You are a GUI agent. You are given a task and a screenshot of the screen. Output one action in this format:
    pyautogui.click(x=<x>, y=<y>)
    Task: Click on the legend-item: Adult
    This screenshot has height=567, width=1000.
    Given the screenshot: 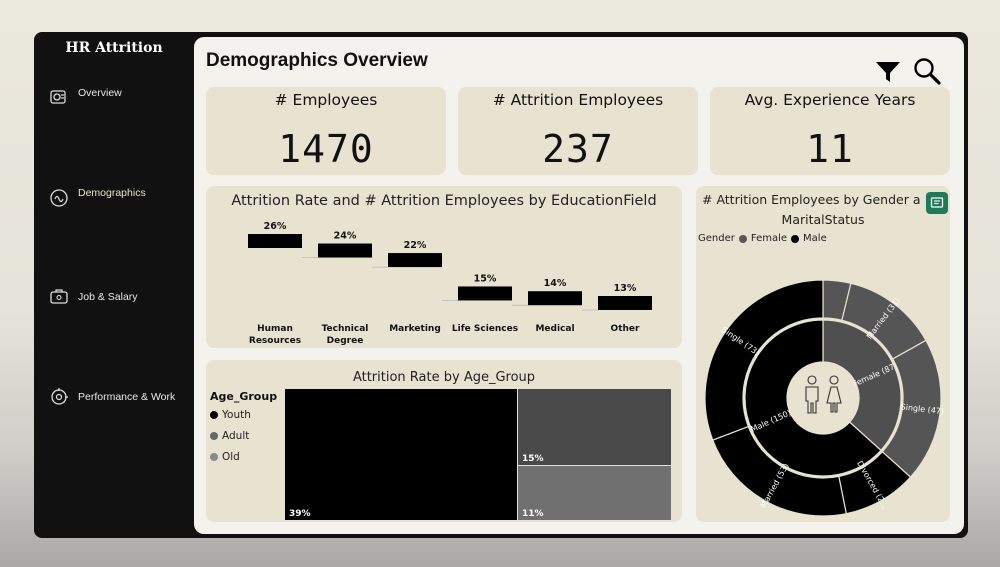 What is the action you would take?
    pyautogui.click(x=229, y=436)
    